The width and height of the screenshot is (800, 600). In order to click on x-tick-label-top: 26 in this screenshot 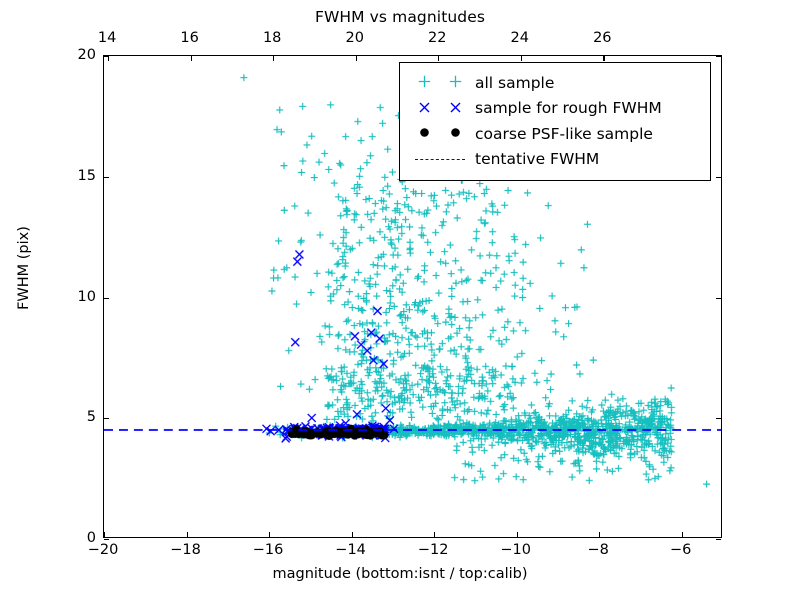, I will do `click(602, 38)`.